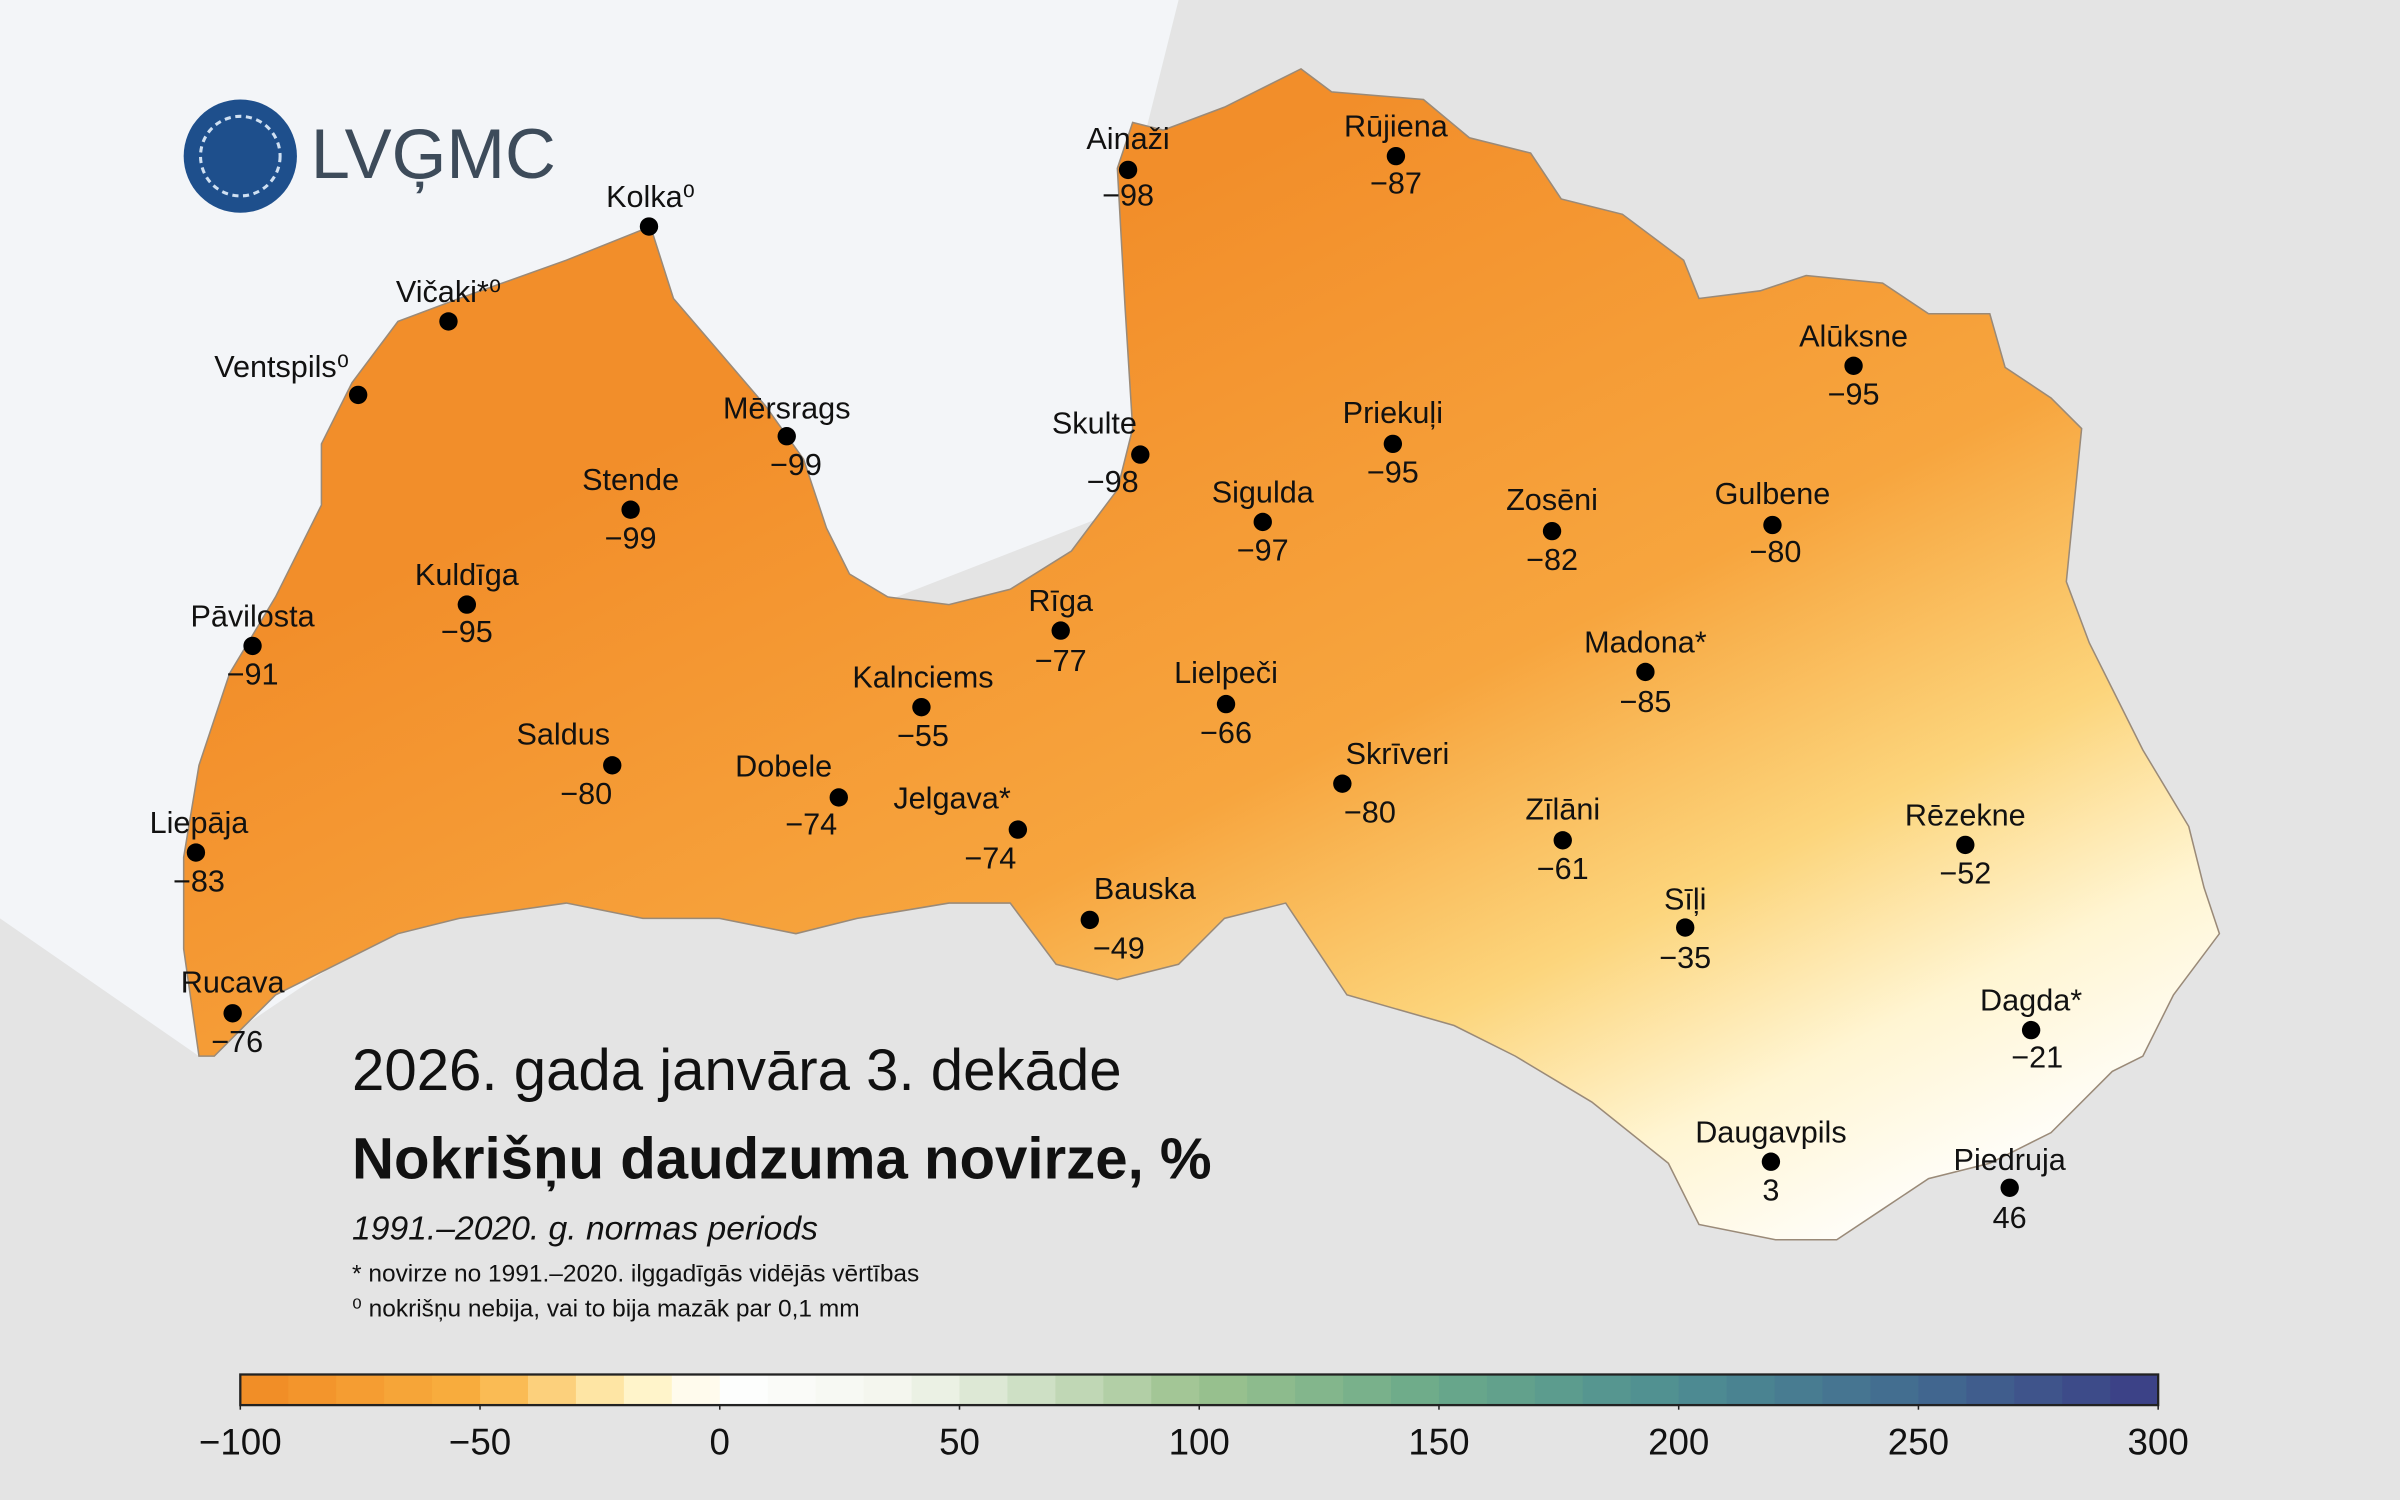 The height and width of the screenshot is (1500, 2400). Describe the element at coordinates (1396, 183) in the screenshot. I see `station-value: −87` at that location.